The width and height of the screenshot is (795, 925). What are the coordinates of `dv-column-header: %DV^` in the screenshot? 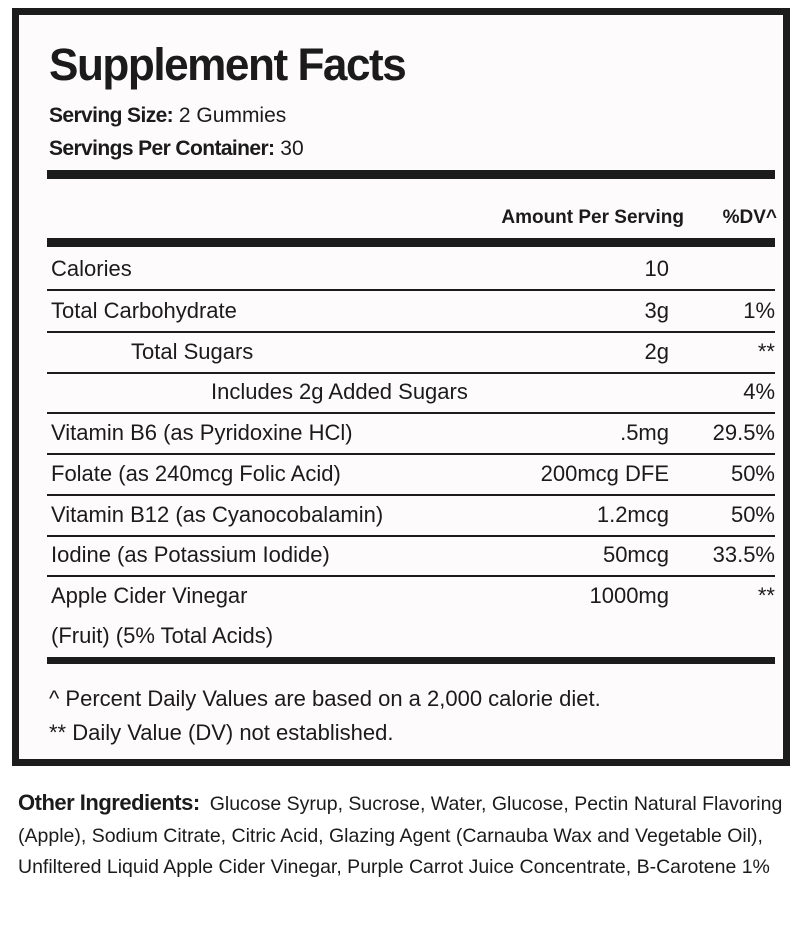 It's located at (749, 217).